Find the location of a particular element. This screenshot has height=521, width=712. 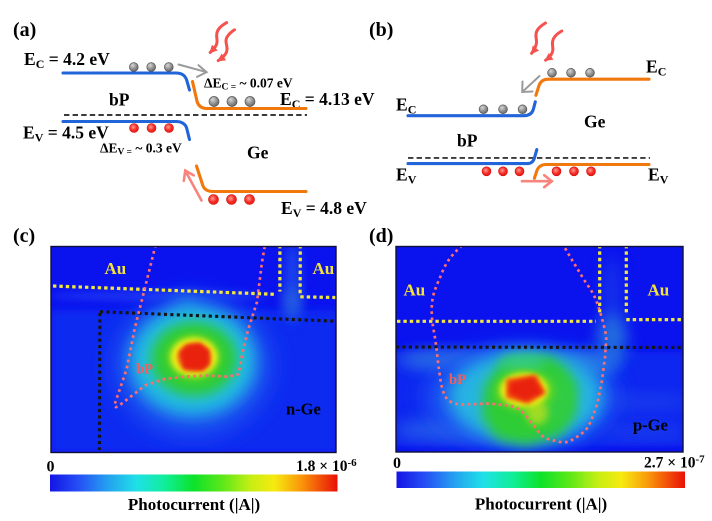

svg-text: 1.8 × 10⁻⁶ is located at coordinates (326, 466).